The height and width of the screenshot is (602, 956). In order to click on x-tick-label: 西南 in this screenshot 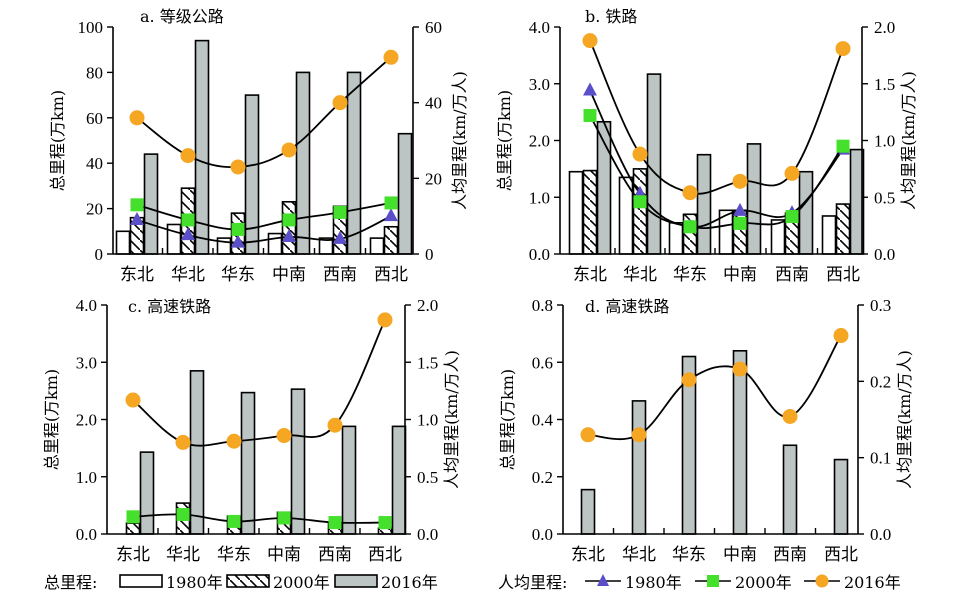, I will do `click(340, 275)`.